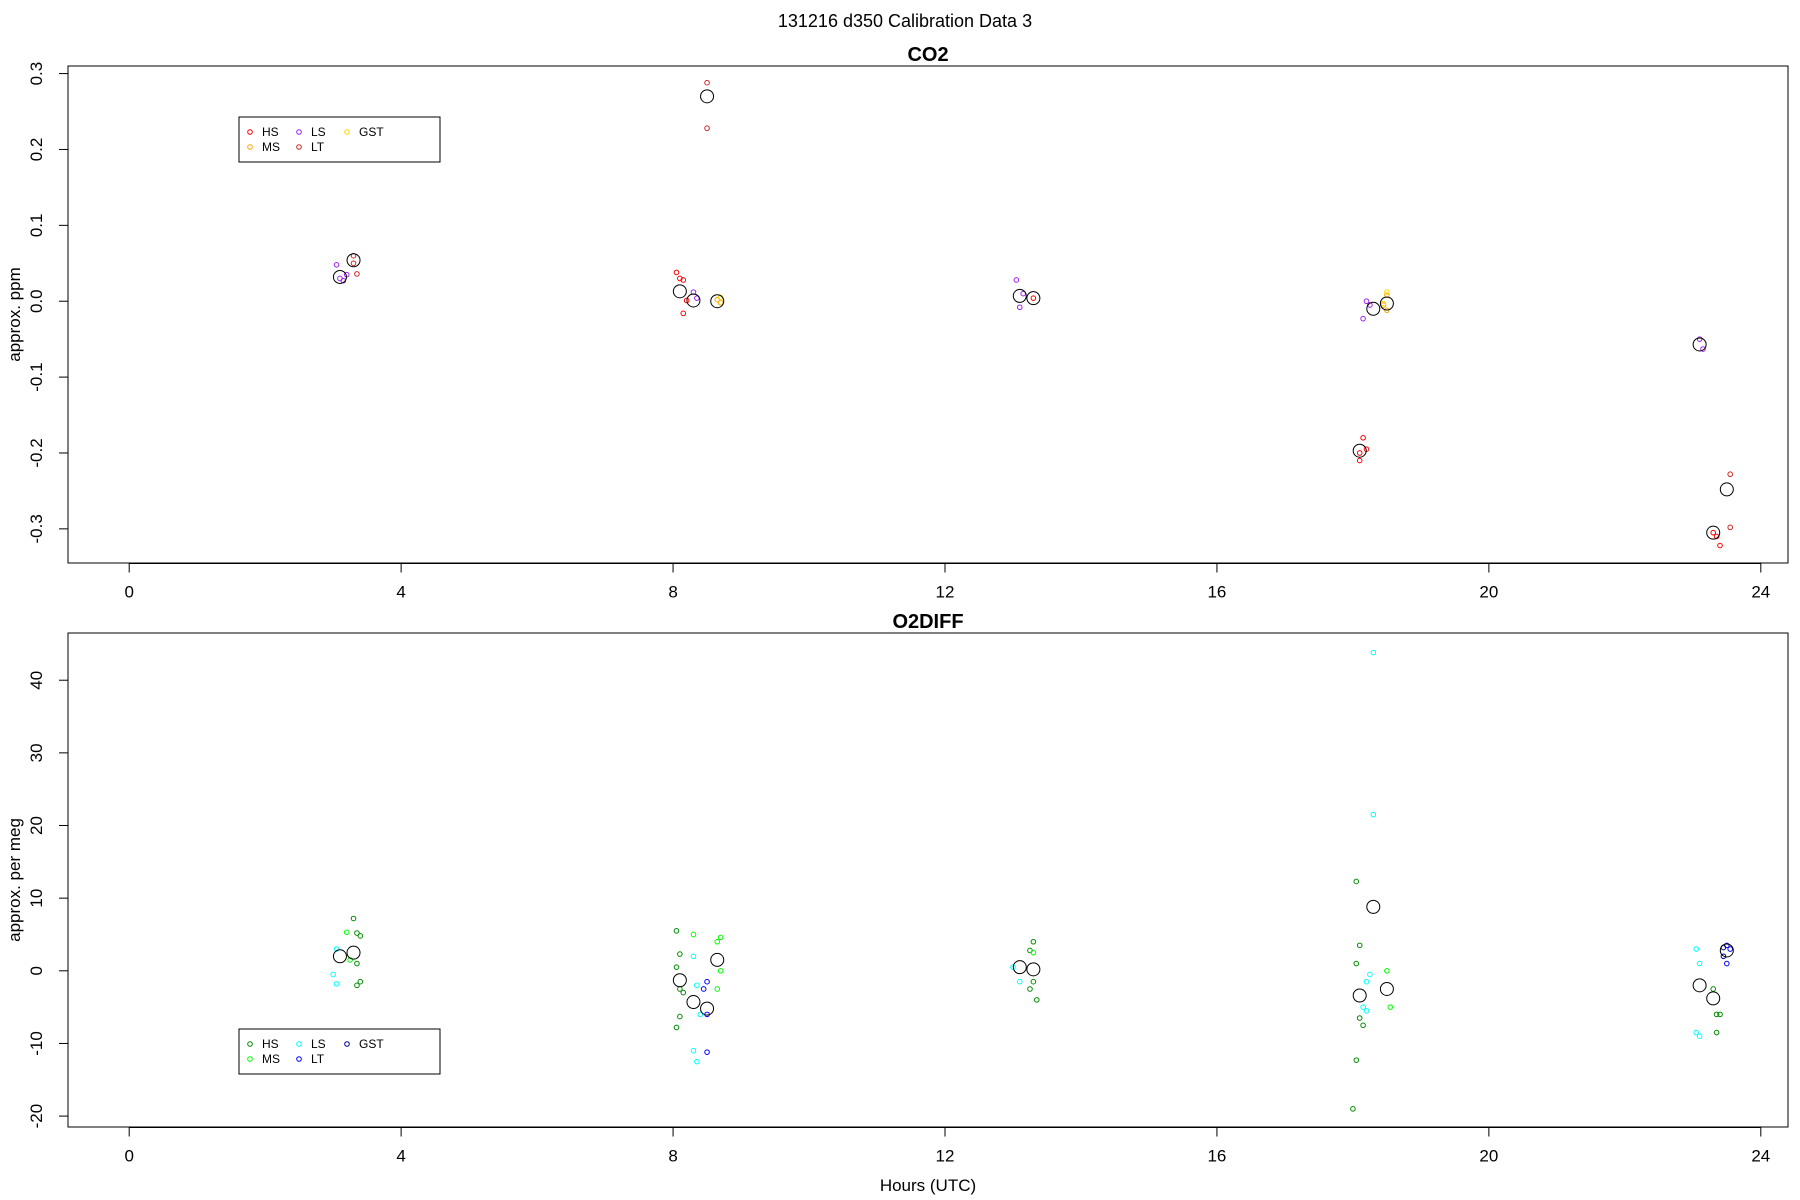 This screenshot has height=1200, width=1800. I want to click on co2-legend-marker-gst, so click(347, 132).